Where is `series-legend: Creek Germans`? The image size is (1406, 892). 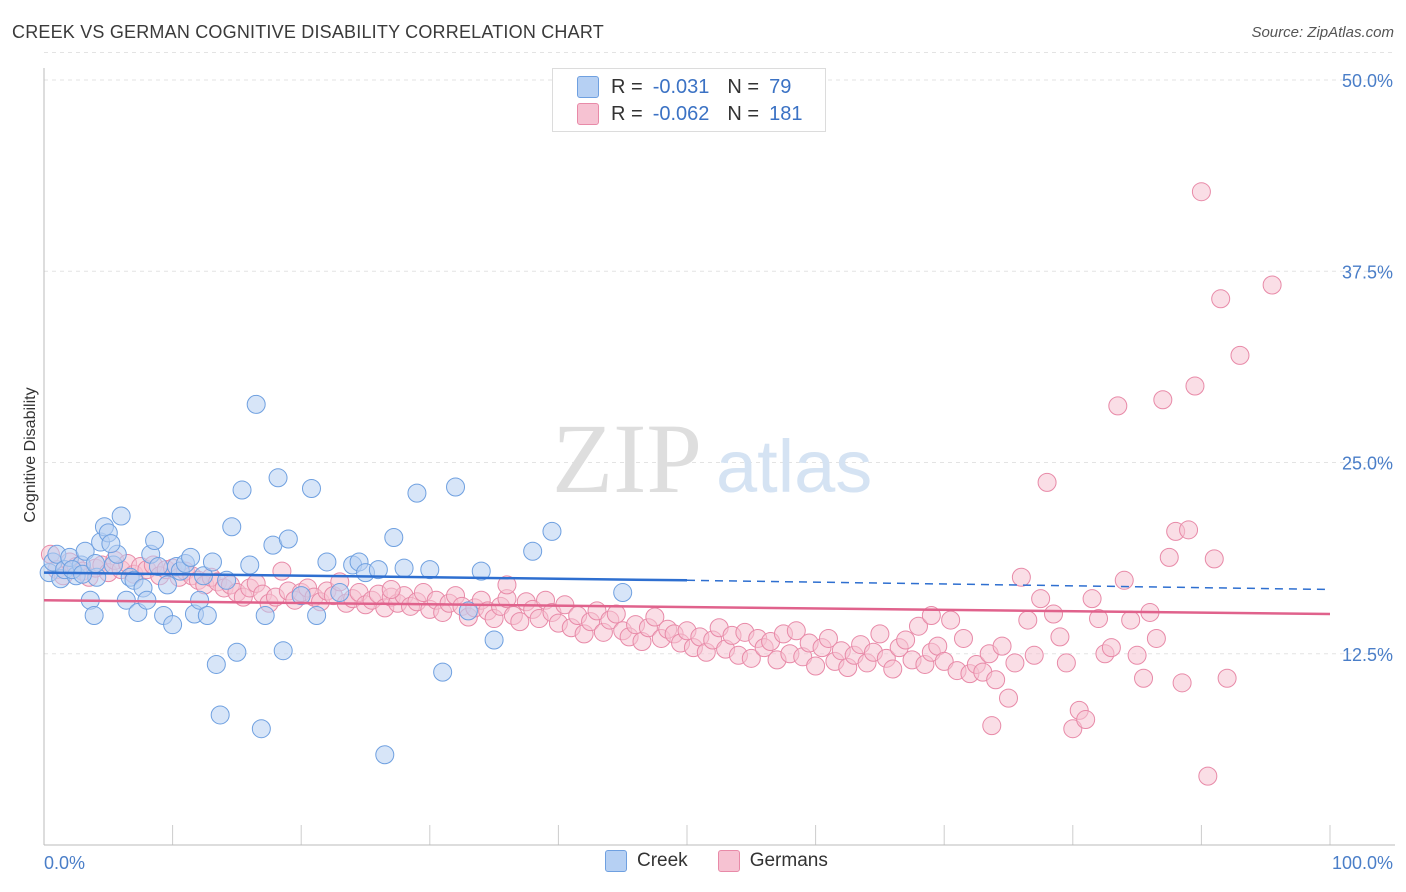
series-legend: Creek Germans is located at coordinates (716, 861).